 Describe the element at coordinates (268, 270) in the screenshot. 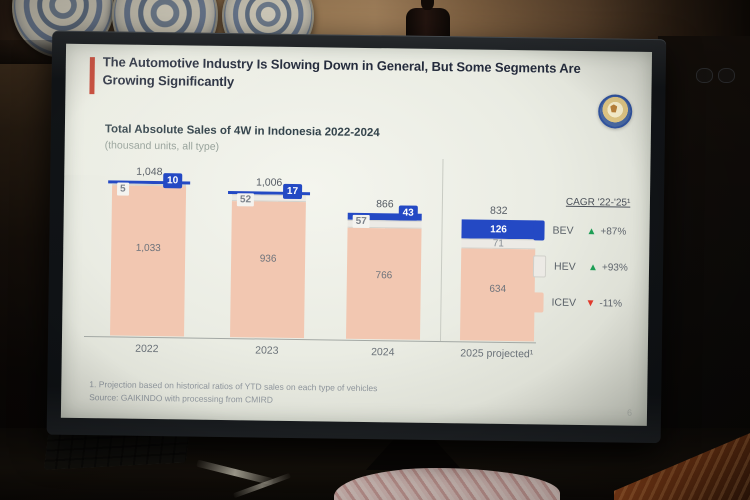

I see `segment-icev: 936` at that location.